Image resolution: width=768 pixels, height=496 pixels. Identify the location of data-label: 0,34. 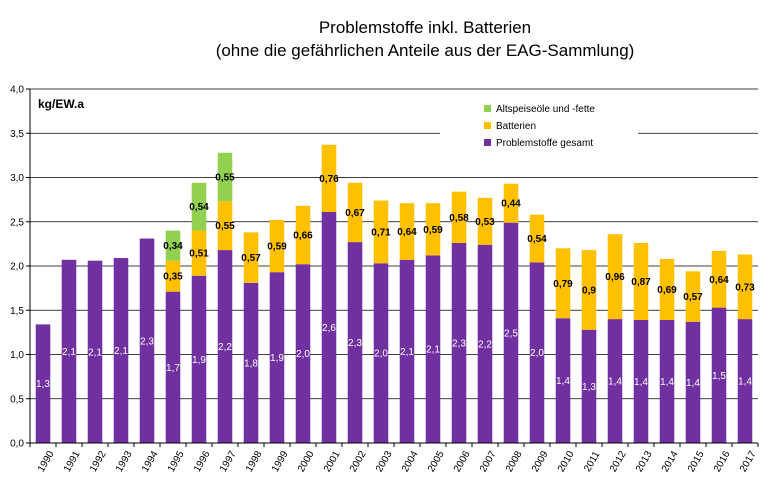
(173, 246).